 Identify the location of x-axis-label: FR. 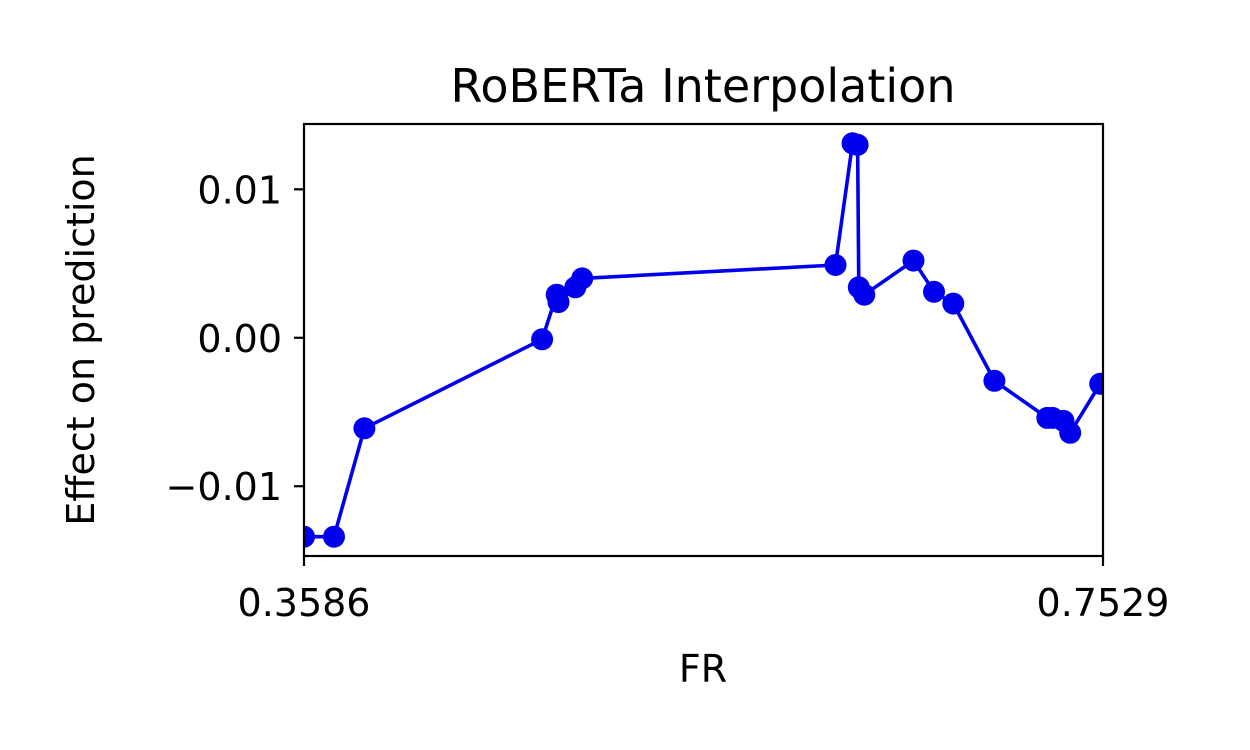
(703, 669).